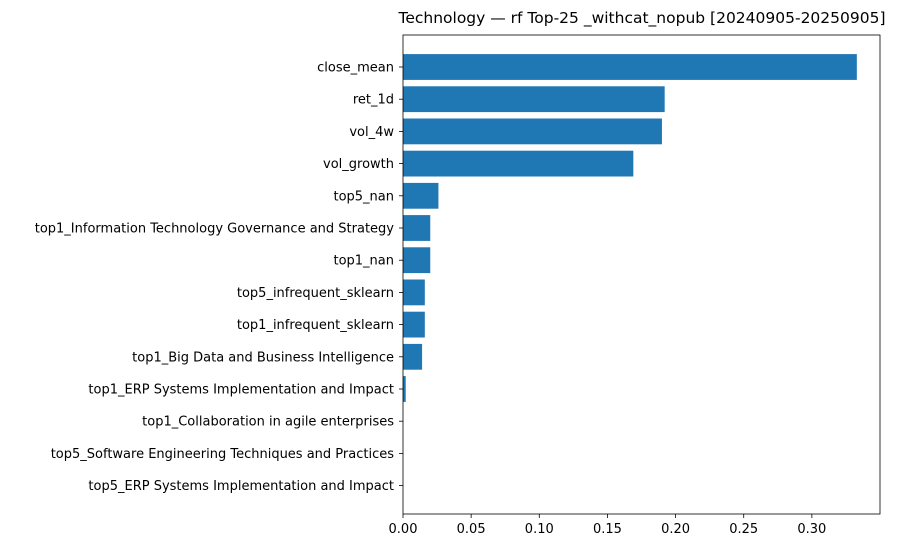  What do you see at coordinates (675, 529) in the screenshot?
I see `x-tick-label: 0.20` at bounding box center [675, 529].